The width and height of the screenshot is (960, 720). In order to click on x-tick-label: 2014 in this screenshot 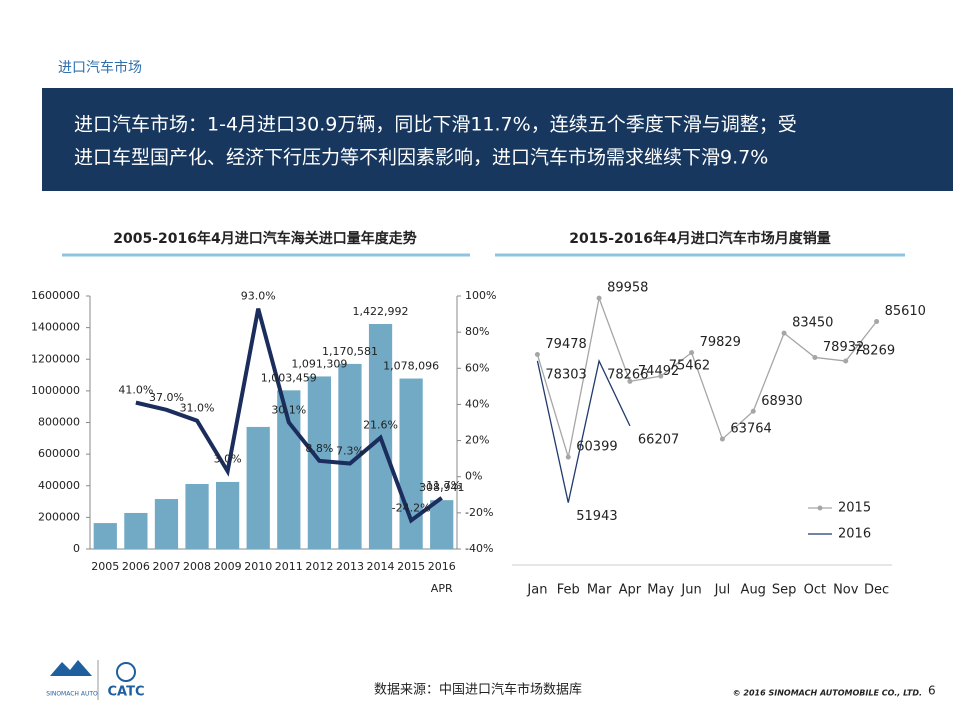, I will do `click(381, 566)`.